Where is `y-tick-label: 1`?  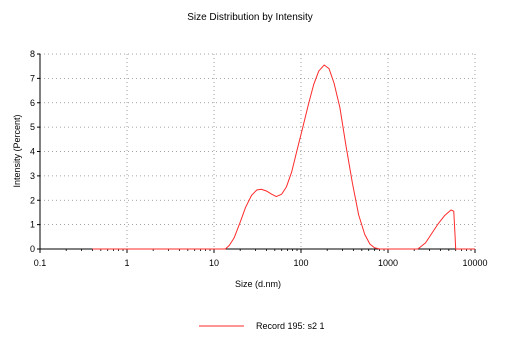 y-tick-label: 1 is located at coordinates (32, 225).